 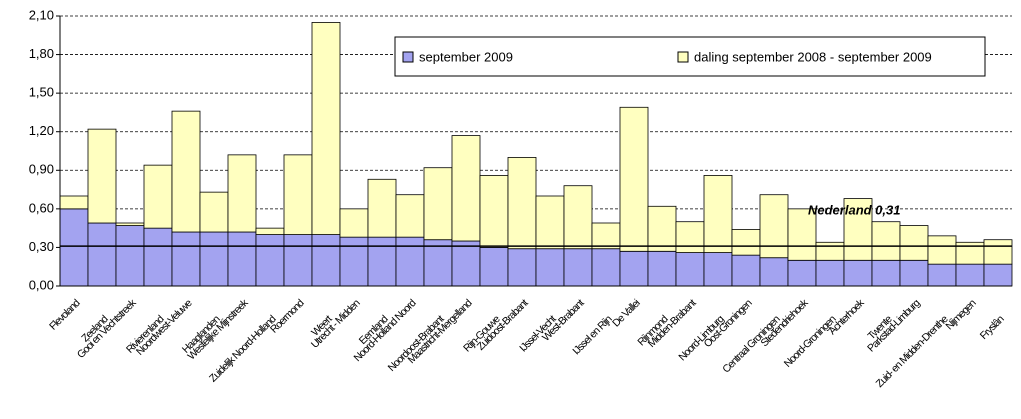 I want to click on x-tick-label: Flevoland, so click(x=65, y=315).